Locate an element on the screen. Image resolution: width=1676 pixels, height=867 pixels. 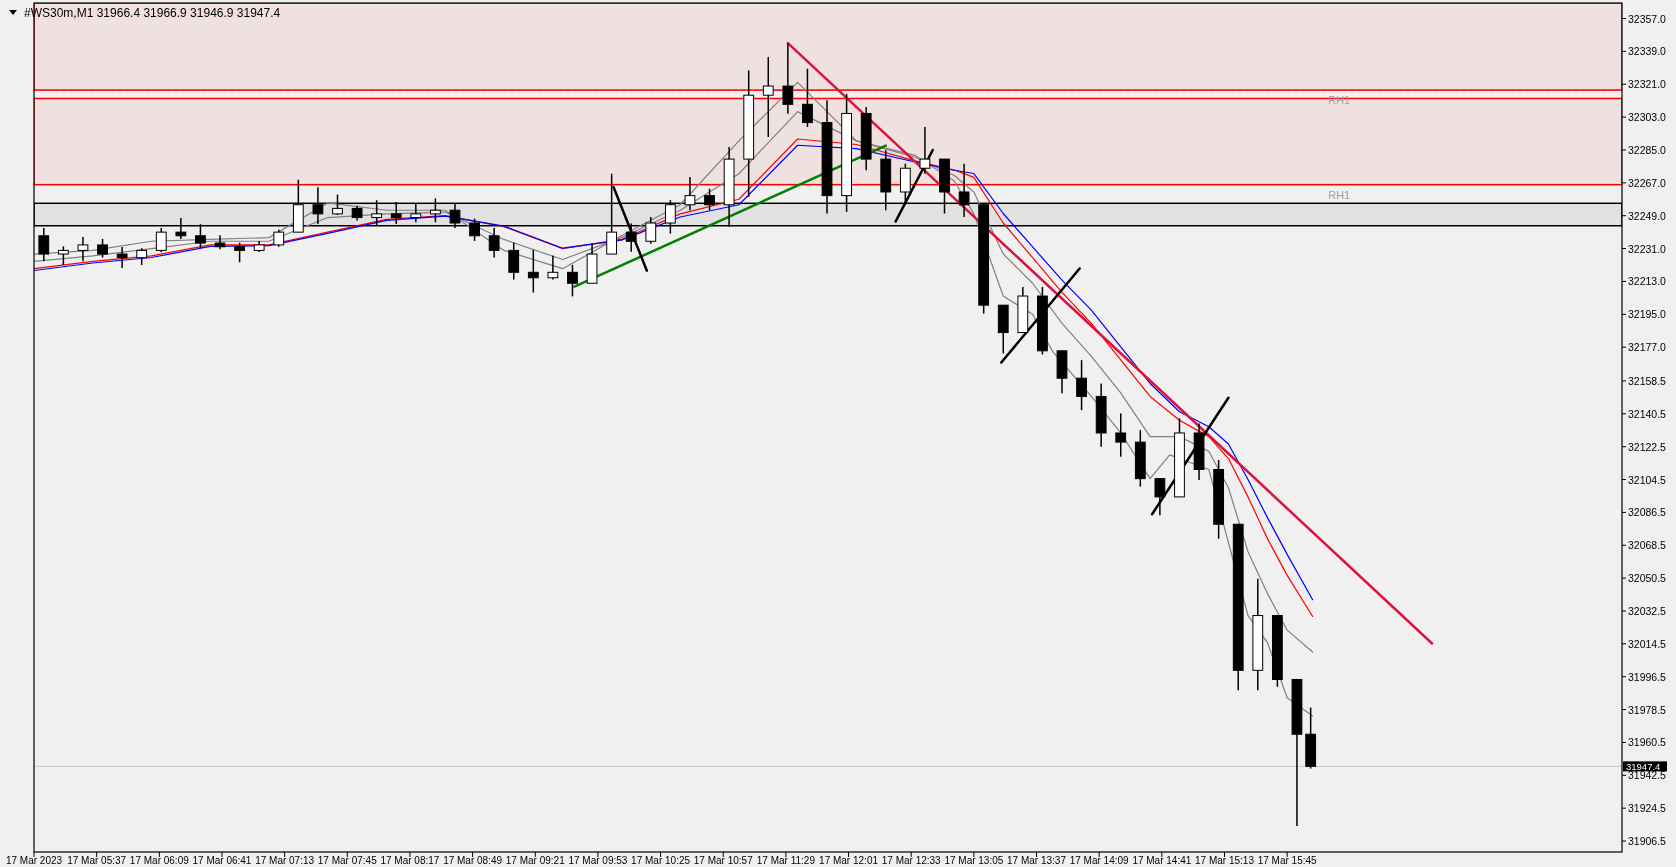
x-tick-label: 17 Mar 12:33 is located at coordinates (911, 860).